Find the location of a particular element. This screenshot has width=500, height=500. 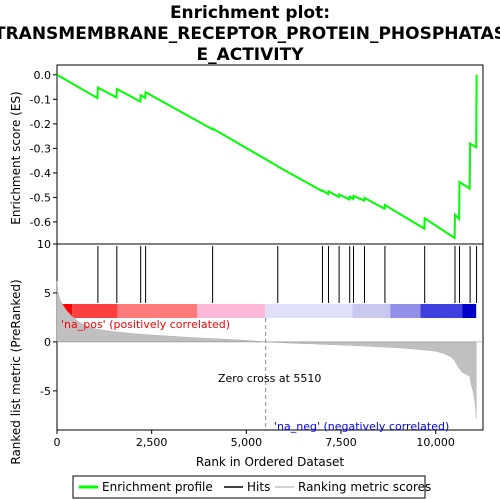

legend-item-hits: Hits is located at coordinates (247, 487).